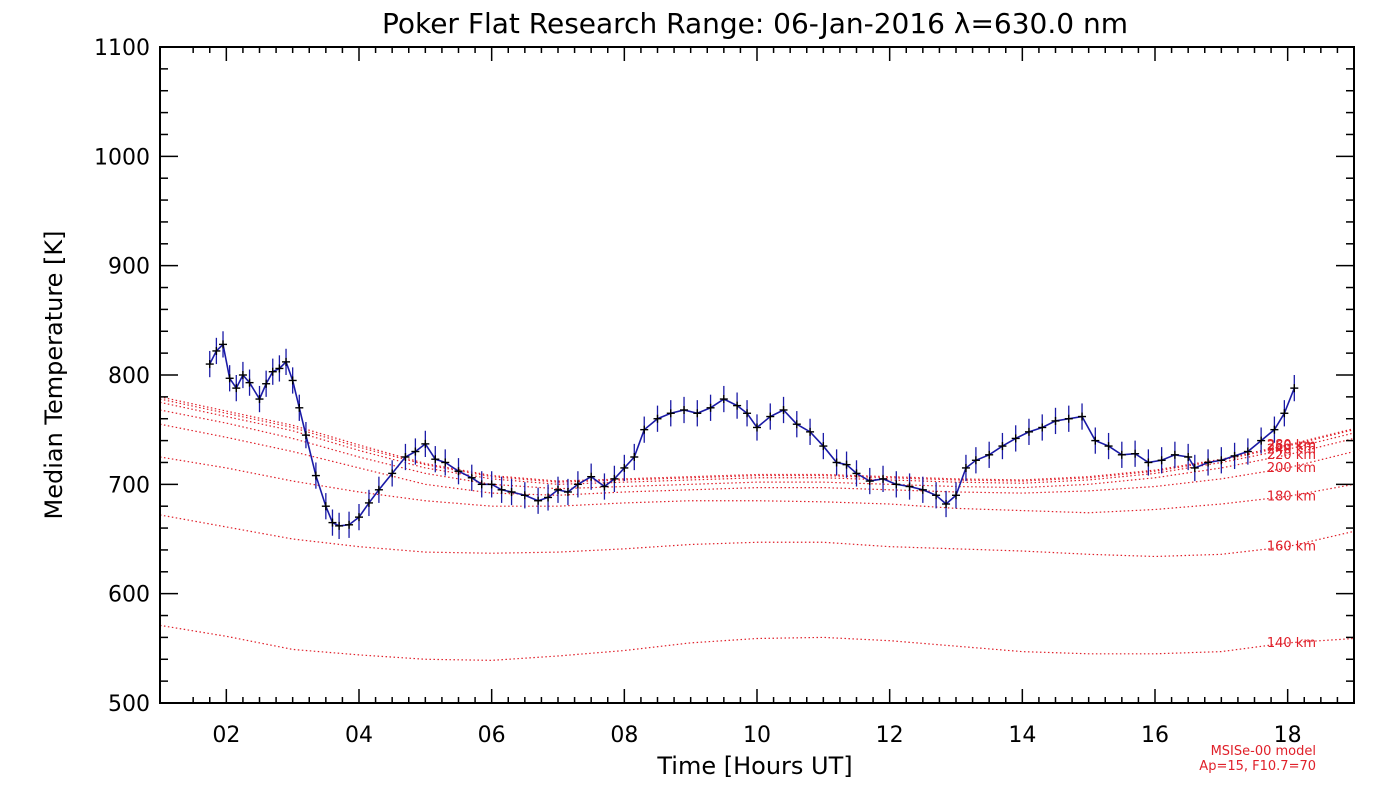 Image resolution: width=1400 pixels, height=800 pixels. I want to click on x-tick-label: 06, so click(492, 735).